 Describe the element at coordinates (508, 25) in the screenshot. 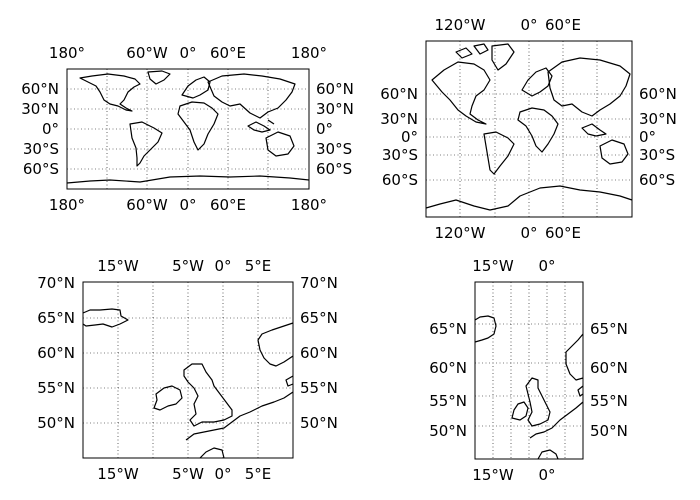

I see `lon-labels-top: 120°W 0° 60°E` at that location.